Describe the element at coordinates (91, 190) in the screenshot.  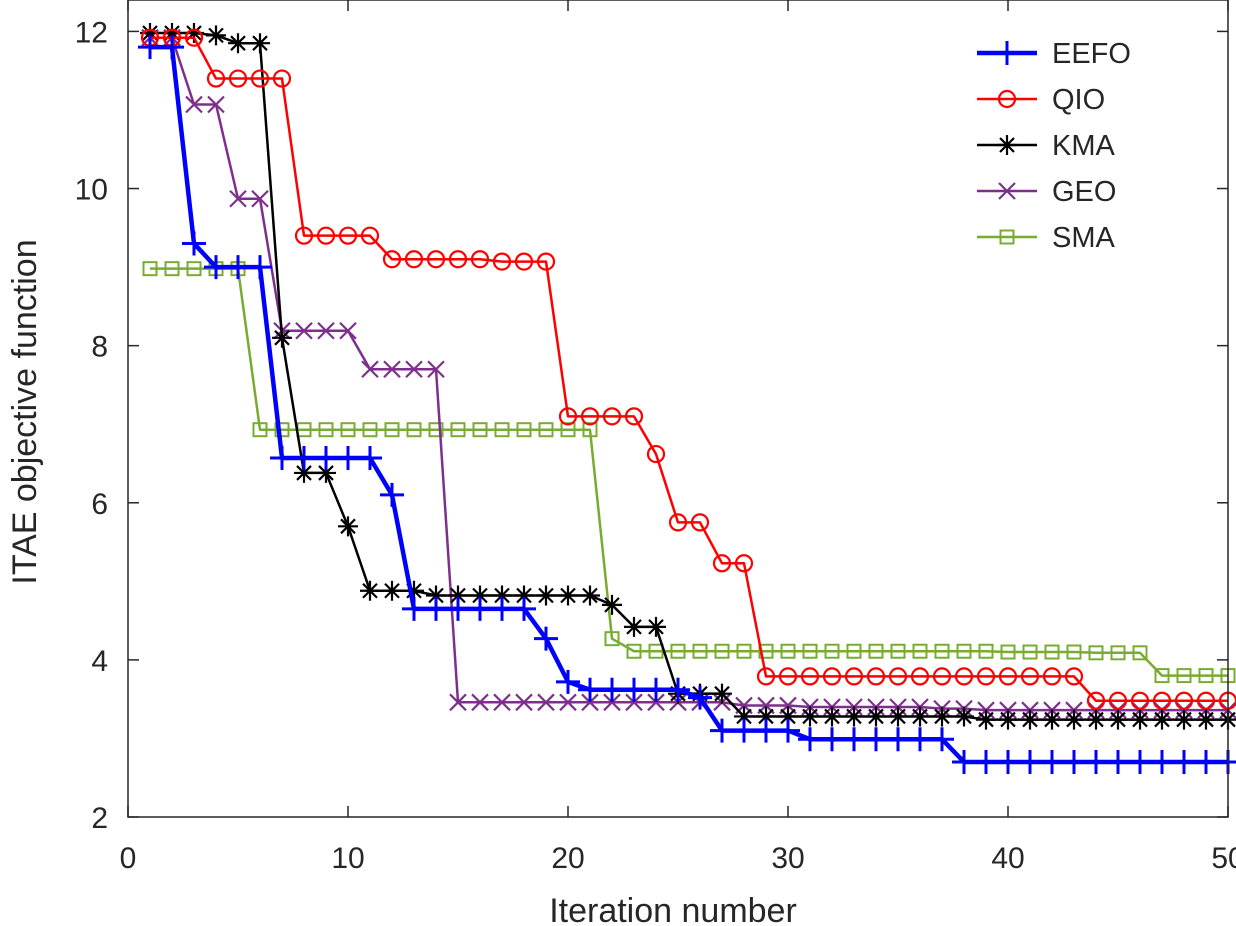
I see `y-tick-label: 10` at that location.